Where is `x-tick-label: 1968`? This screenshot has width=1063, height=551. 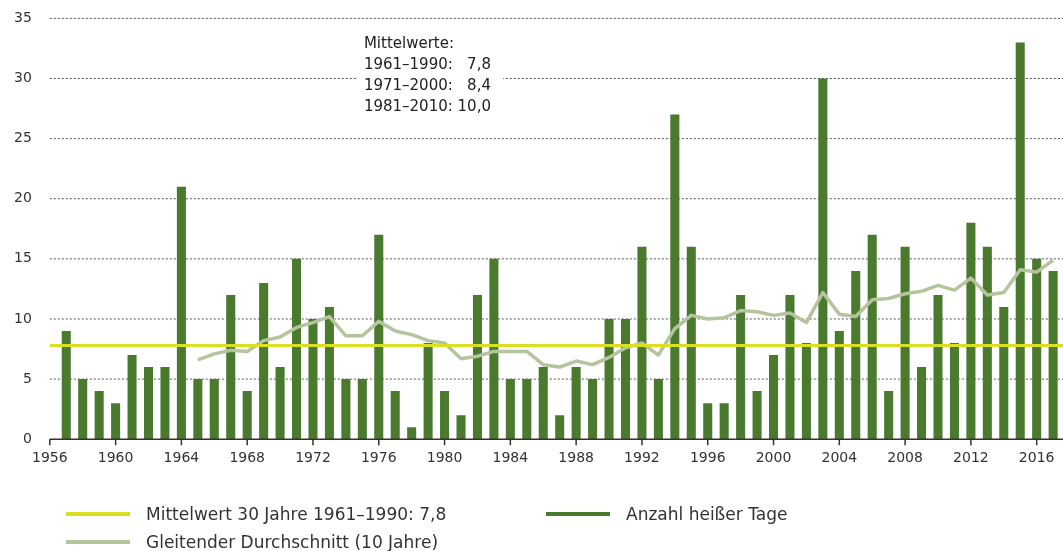 x-tick-label: 1968 is located at coordinates (247, 457).